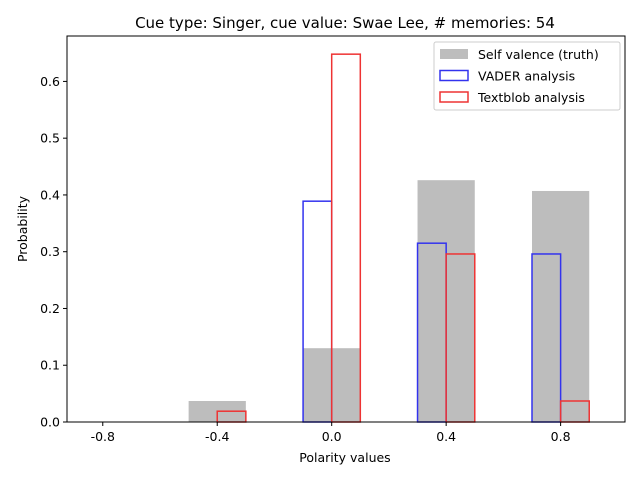 The image size is (640, 480). I want to click on legend-label: Textblob analysis, so click(531, 97).